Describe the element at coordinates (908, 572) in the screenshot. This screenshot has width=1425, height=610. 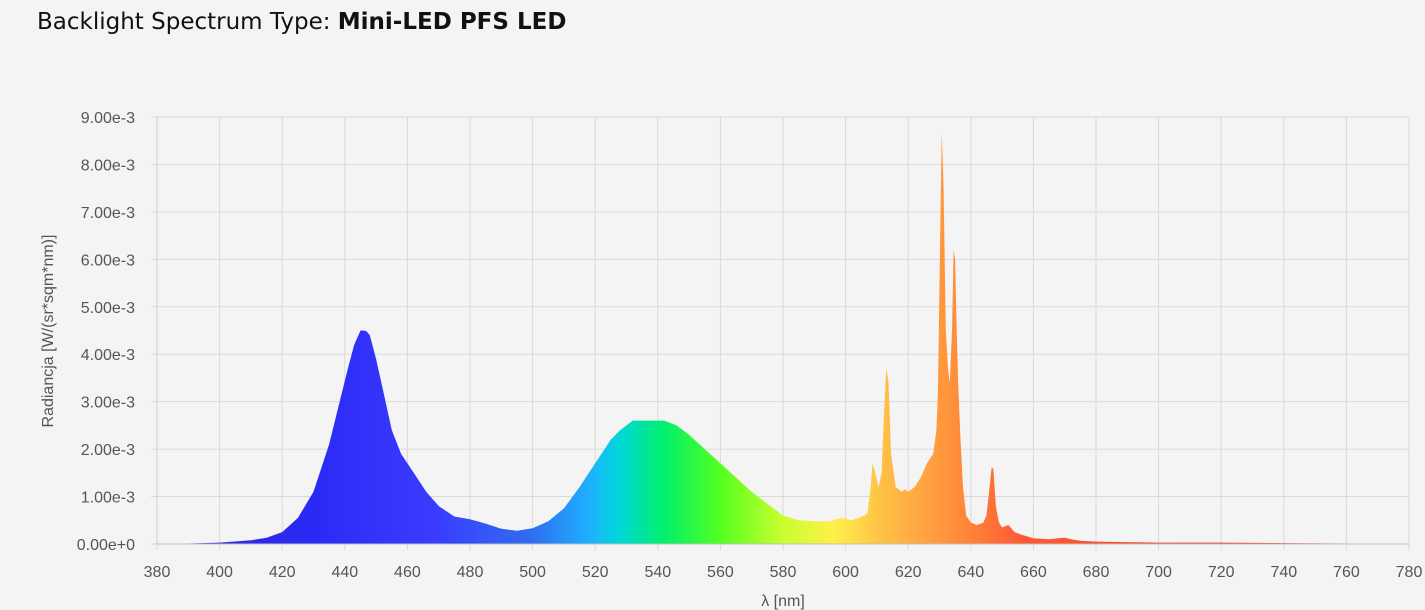
I see `x-tick-label: 620` at that location.